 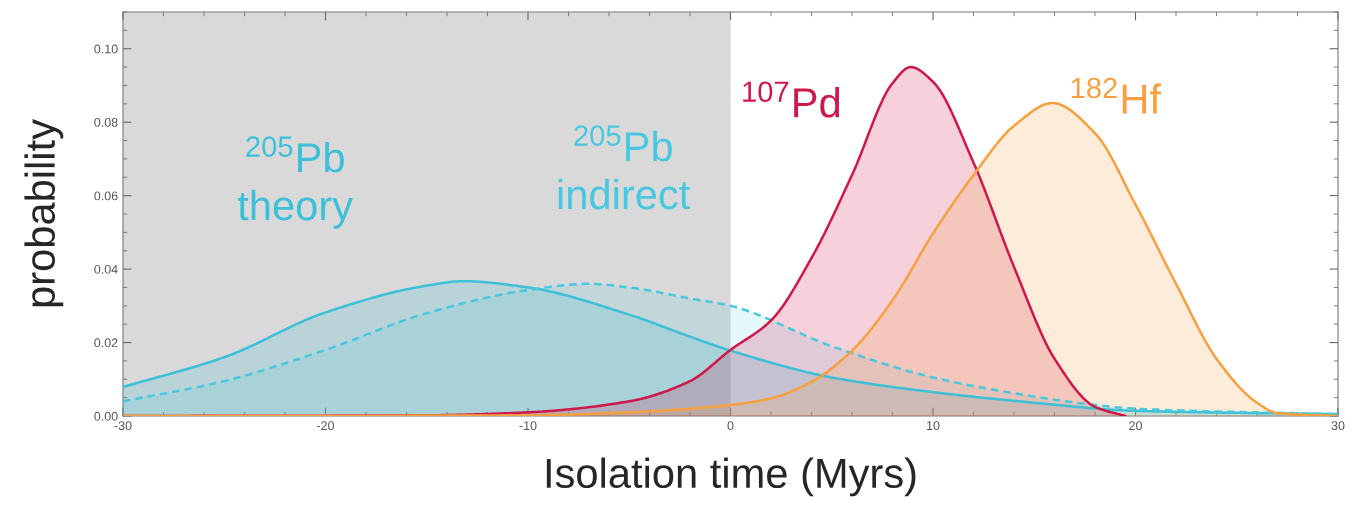 I want to click on x-tick-label: -10, so click(x=528, y=426).